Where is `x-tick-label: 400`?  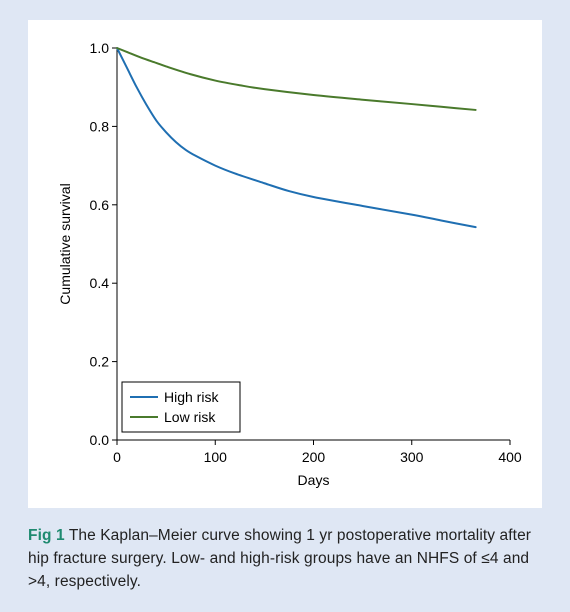
x-tick-label: 400 is located at coordinates (510, 457).